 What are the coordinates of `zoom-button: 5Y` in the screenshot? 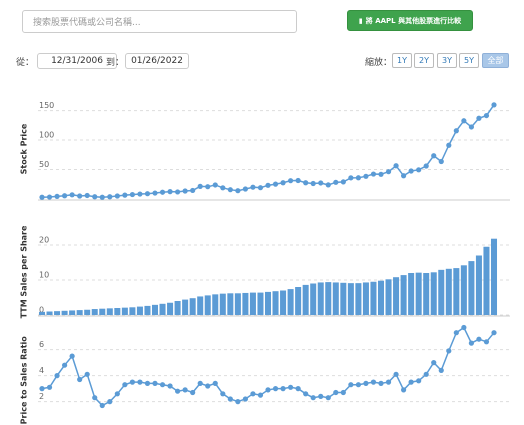 It's located at (469, 60).